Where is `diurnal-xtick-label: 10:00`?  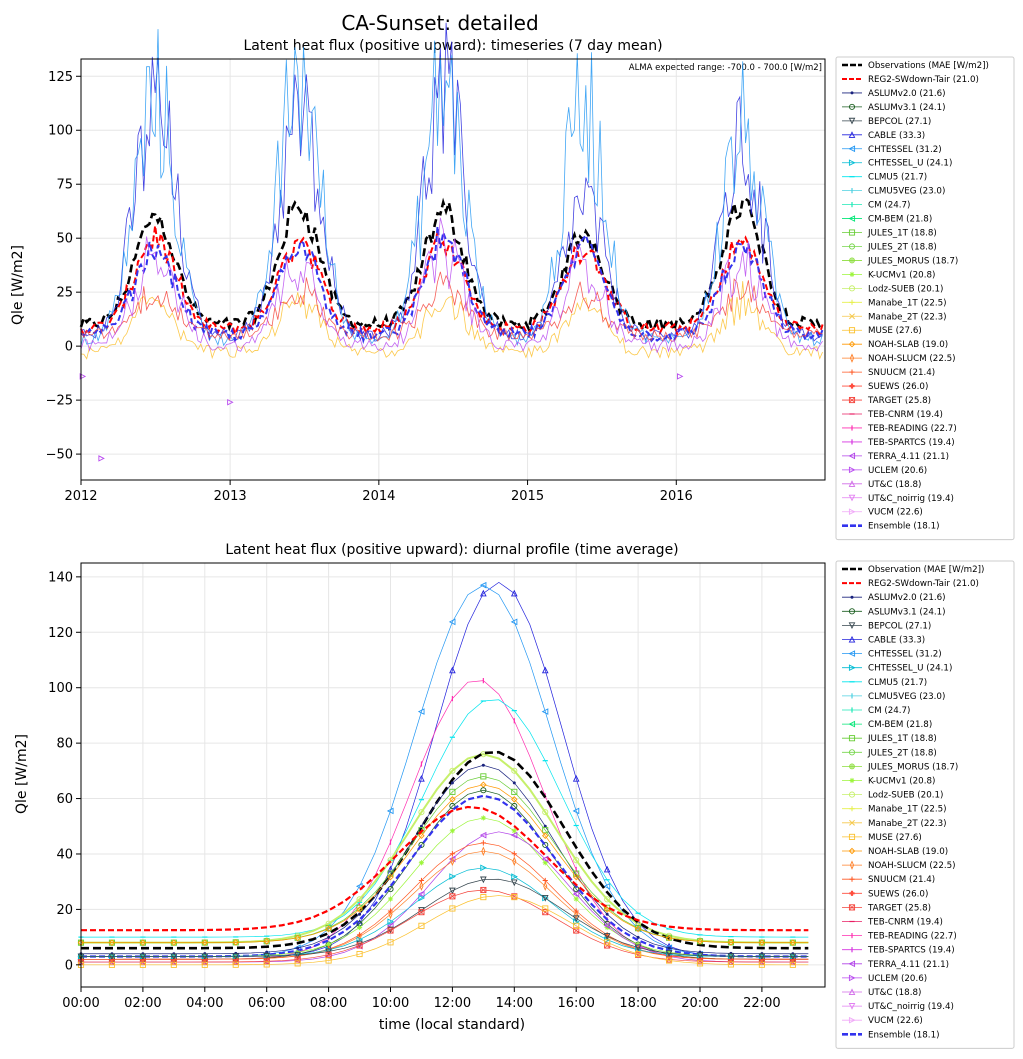
diurnal-xtick-label: 10:00 is located at coordinates (390, 1003).